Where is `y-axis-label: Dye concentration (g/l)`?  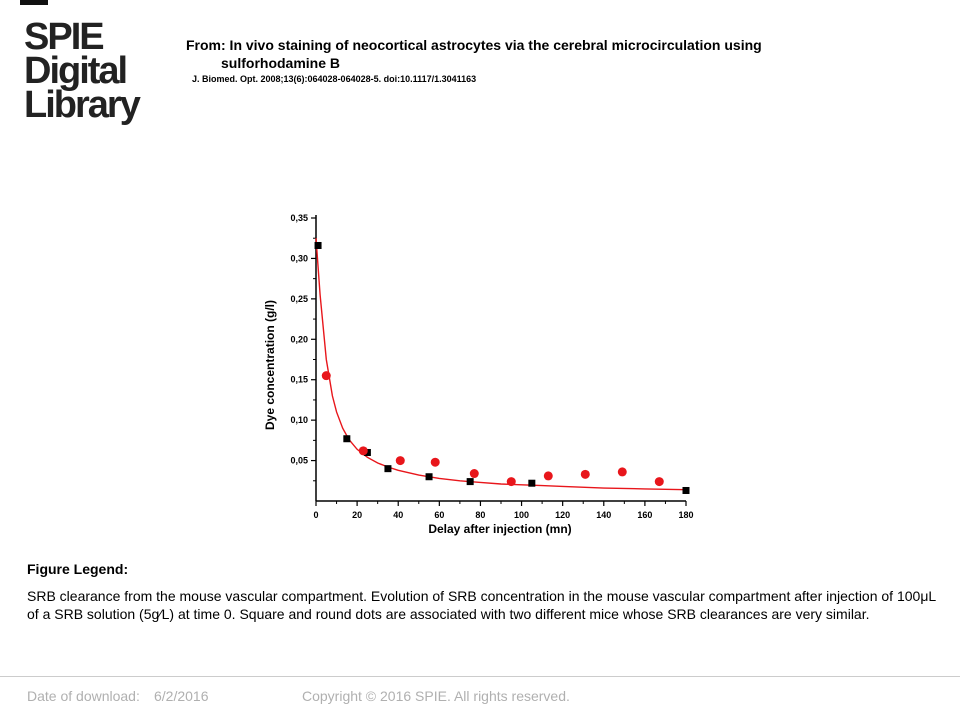 y-axis-label: Dye concentration (g/l) is located at coordinates (270, 365).